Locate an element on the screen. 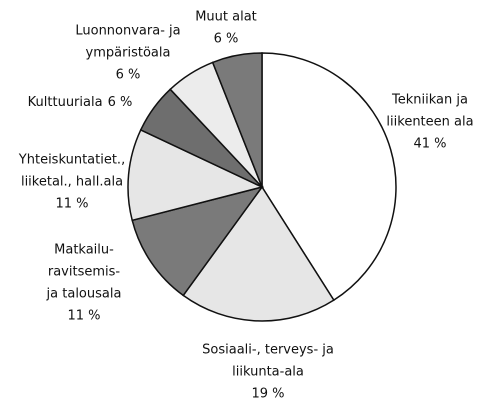 Image resolution: width=481 pixels, height=405 pixels. category-label: liikenteen ala is located at coordinates (429, 122).